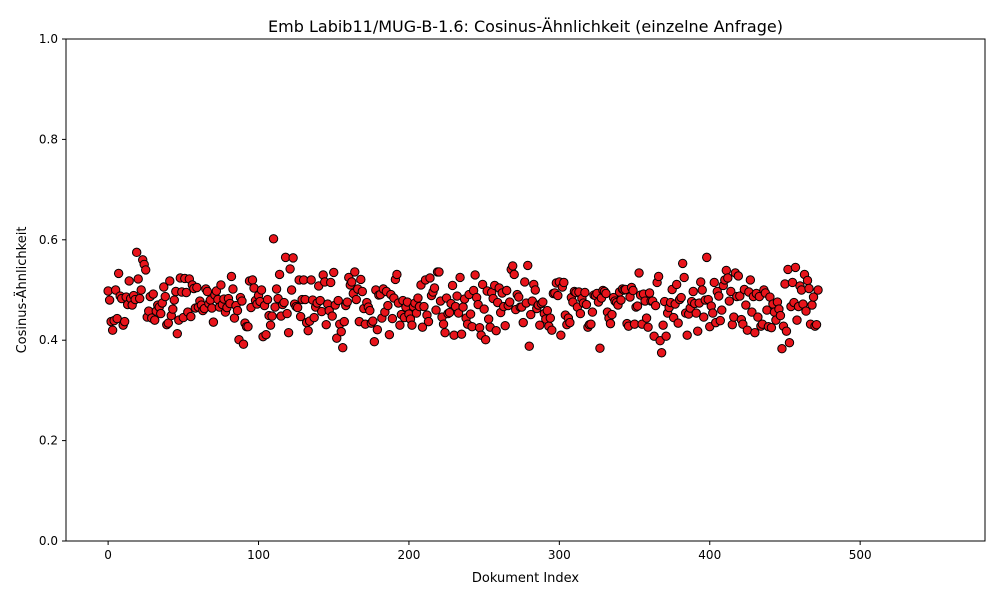 The width and height of the screenshot is (1000, 600). What do you see at coordinates (48, 39) in the screenshot?
I see `y-tick-label: 1.0` at bounding box center [48, 39].